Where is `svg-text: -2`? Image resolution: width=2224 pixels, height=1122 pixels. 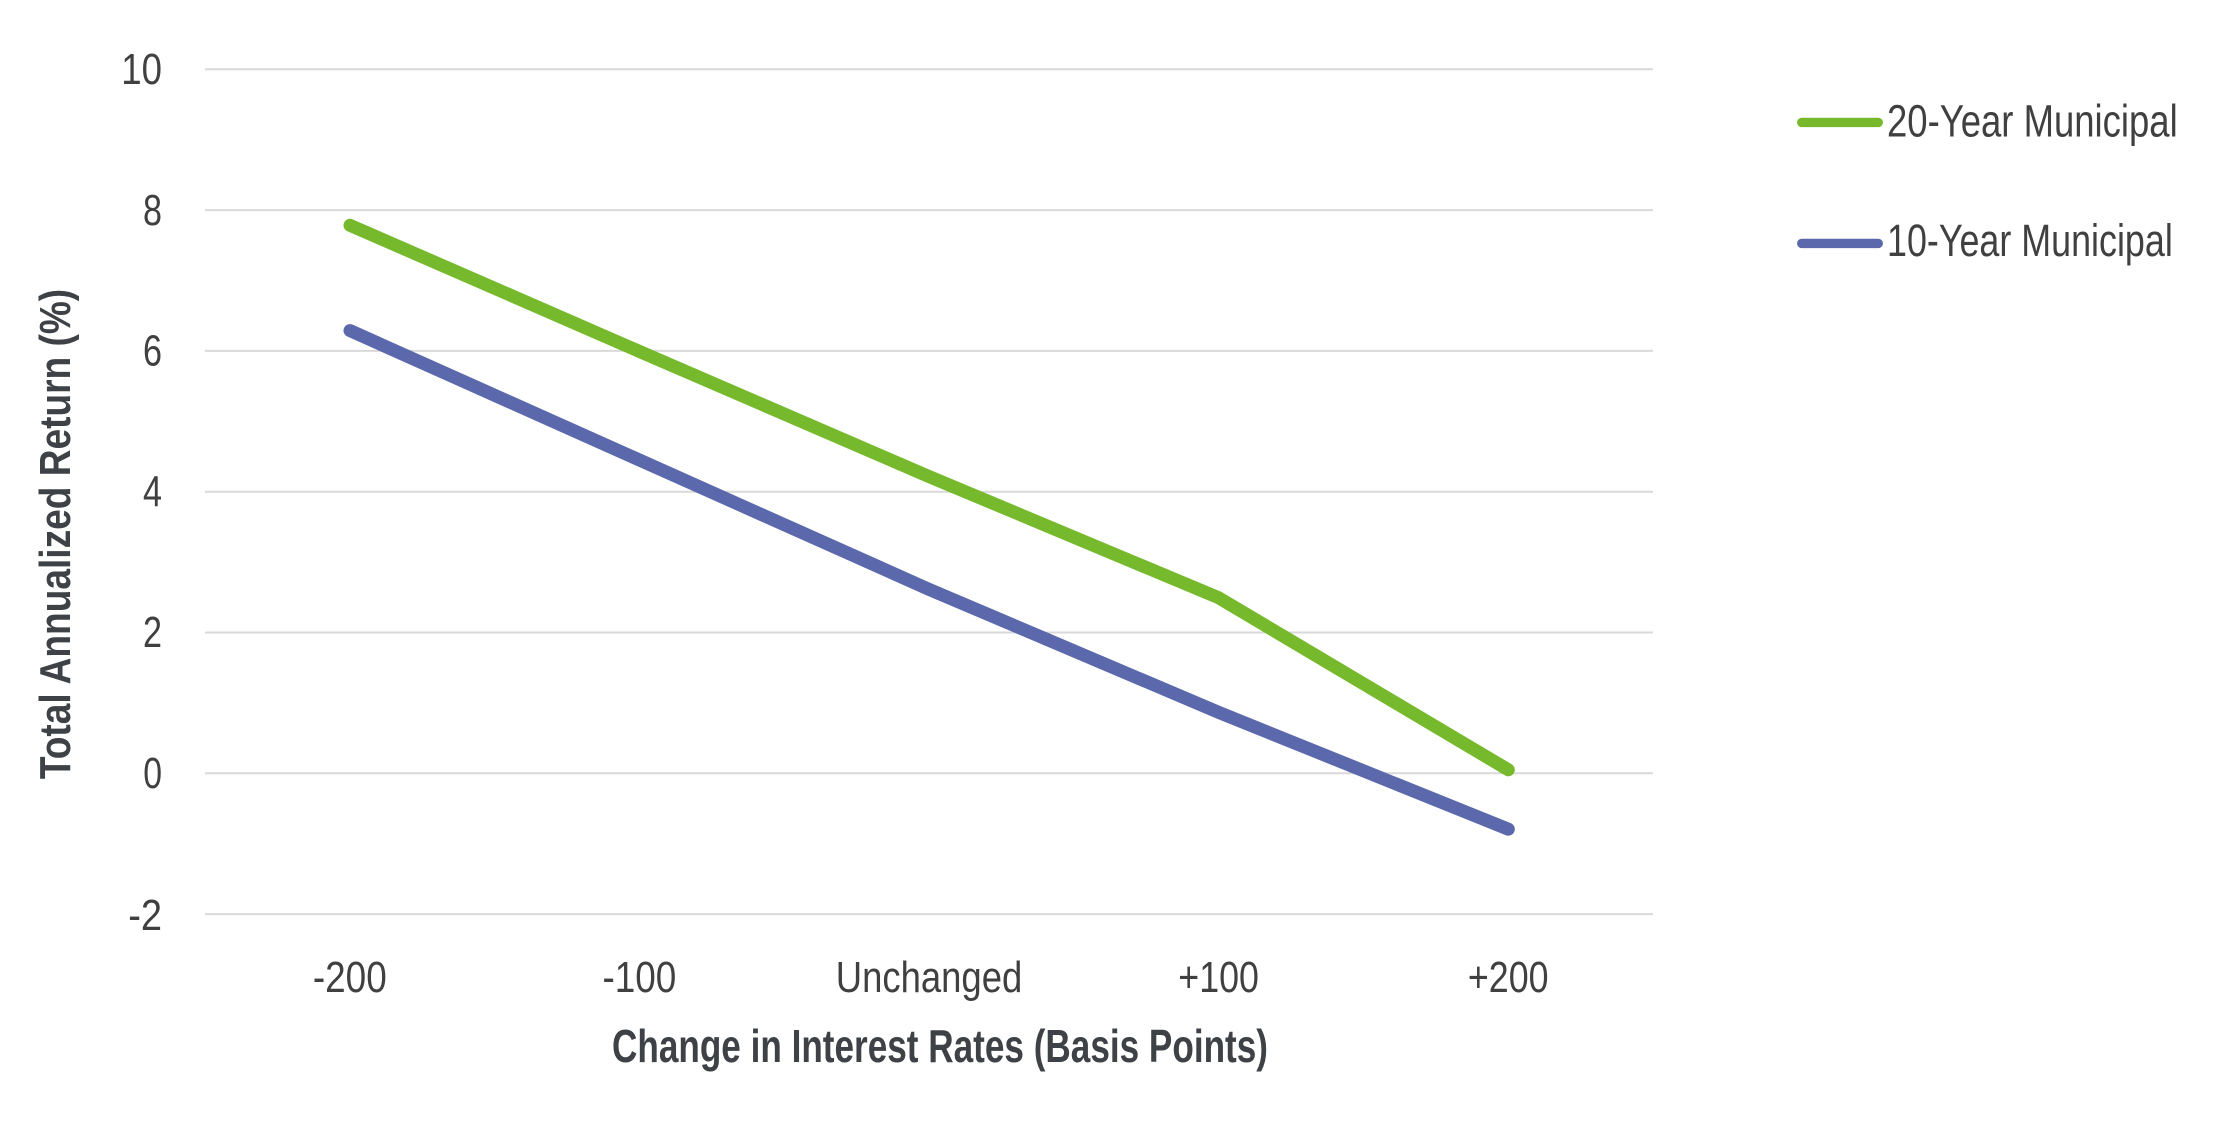
svg-text: -2 is located at coordinates (145, 915).